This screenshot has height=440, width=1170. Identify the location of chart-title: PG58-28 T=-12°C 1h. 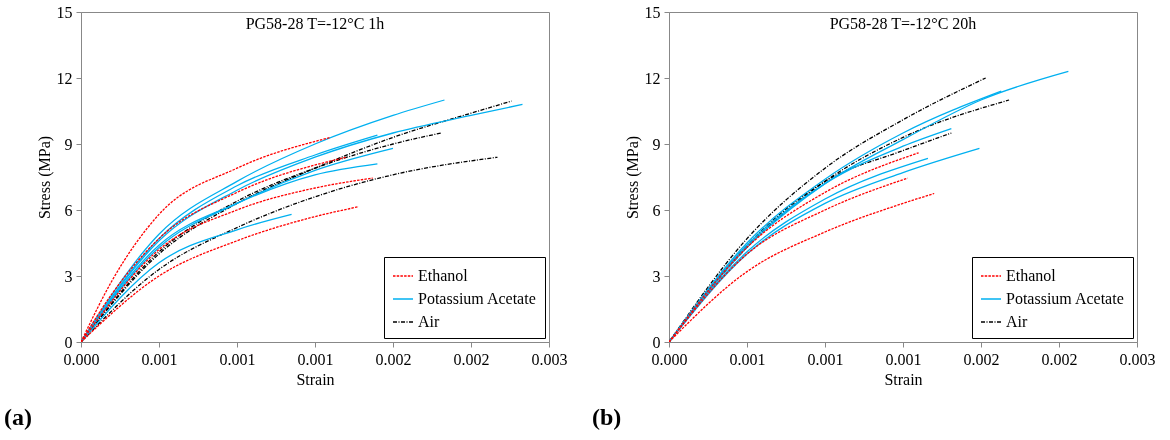
(315, 23).